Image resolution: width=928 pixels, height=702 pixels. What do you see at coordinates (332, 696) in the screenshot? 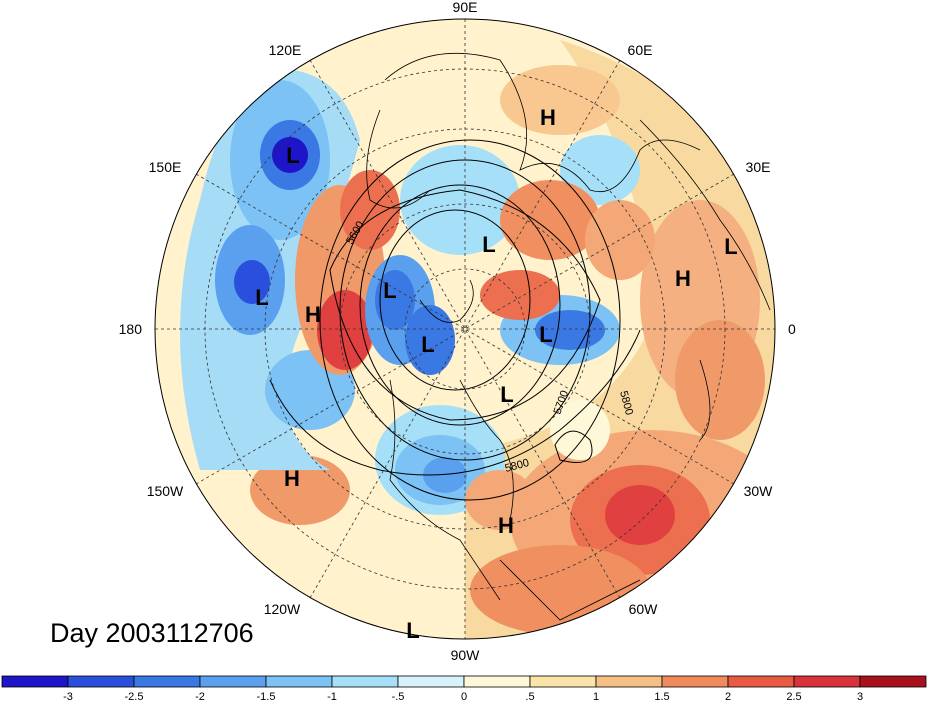
I see `colorbar-tick-label: -1` at bounding box center [332, 696].